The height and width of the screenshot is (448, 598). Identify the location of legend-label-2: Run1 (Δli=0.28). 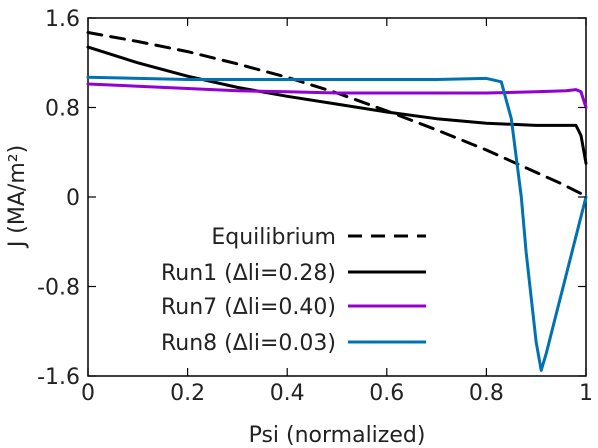
(248, 273).